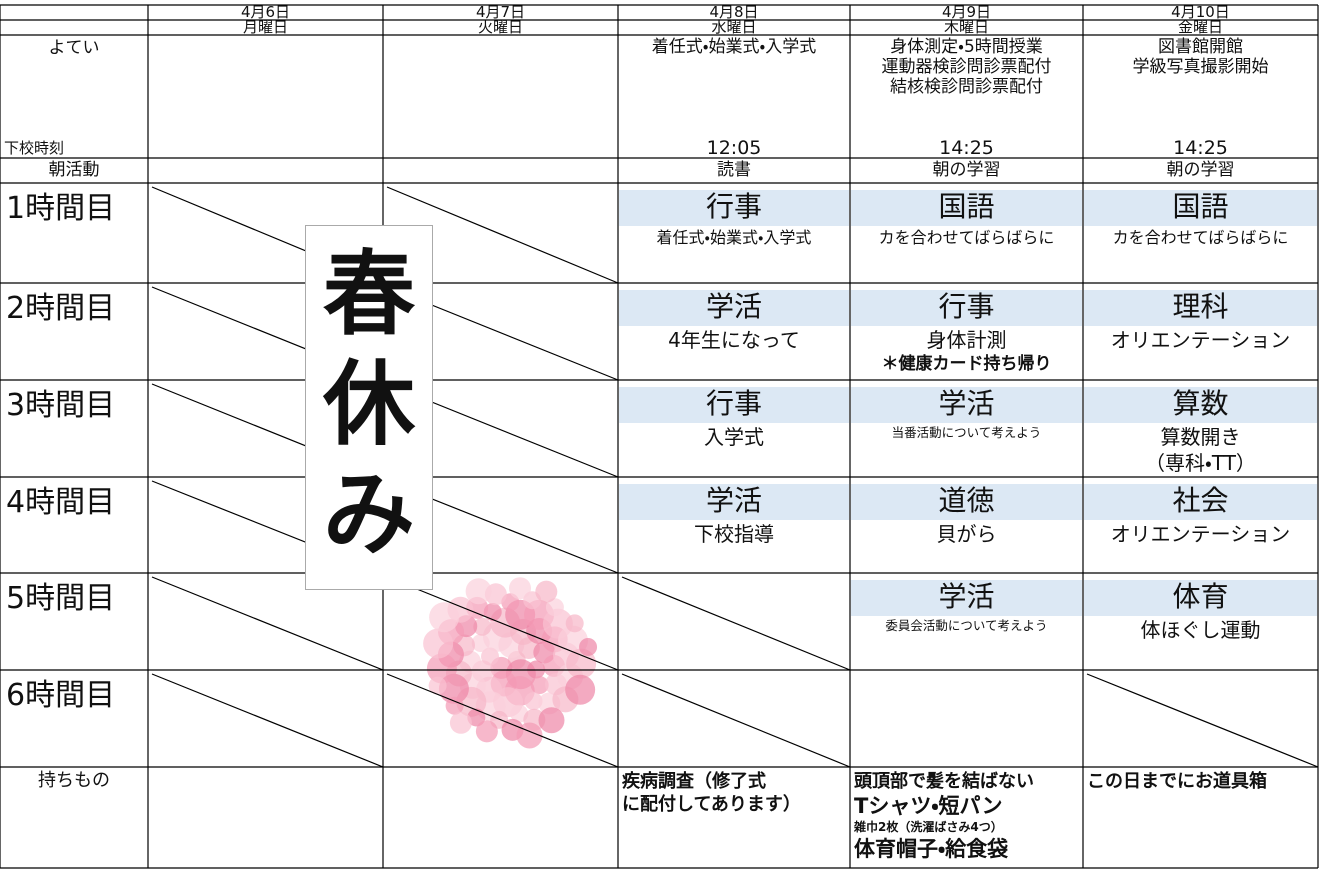 Image resolution: width=1321 pixels, height=871 pixels. I want to click on subject-note: 当番活動について考えよう, so click(966, 432).